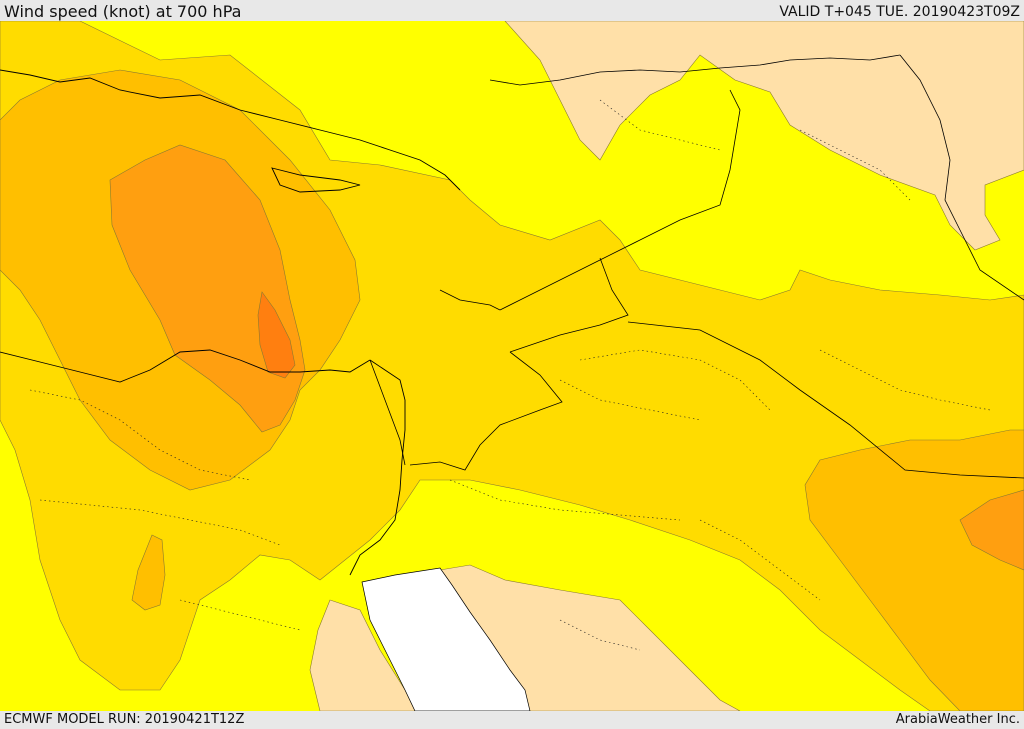 The image size is (1024, 729). Describe the element at coordinates (148, 572) in the screenshot. I see `wind-band-level-3-small` at that location.